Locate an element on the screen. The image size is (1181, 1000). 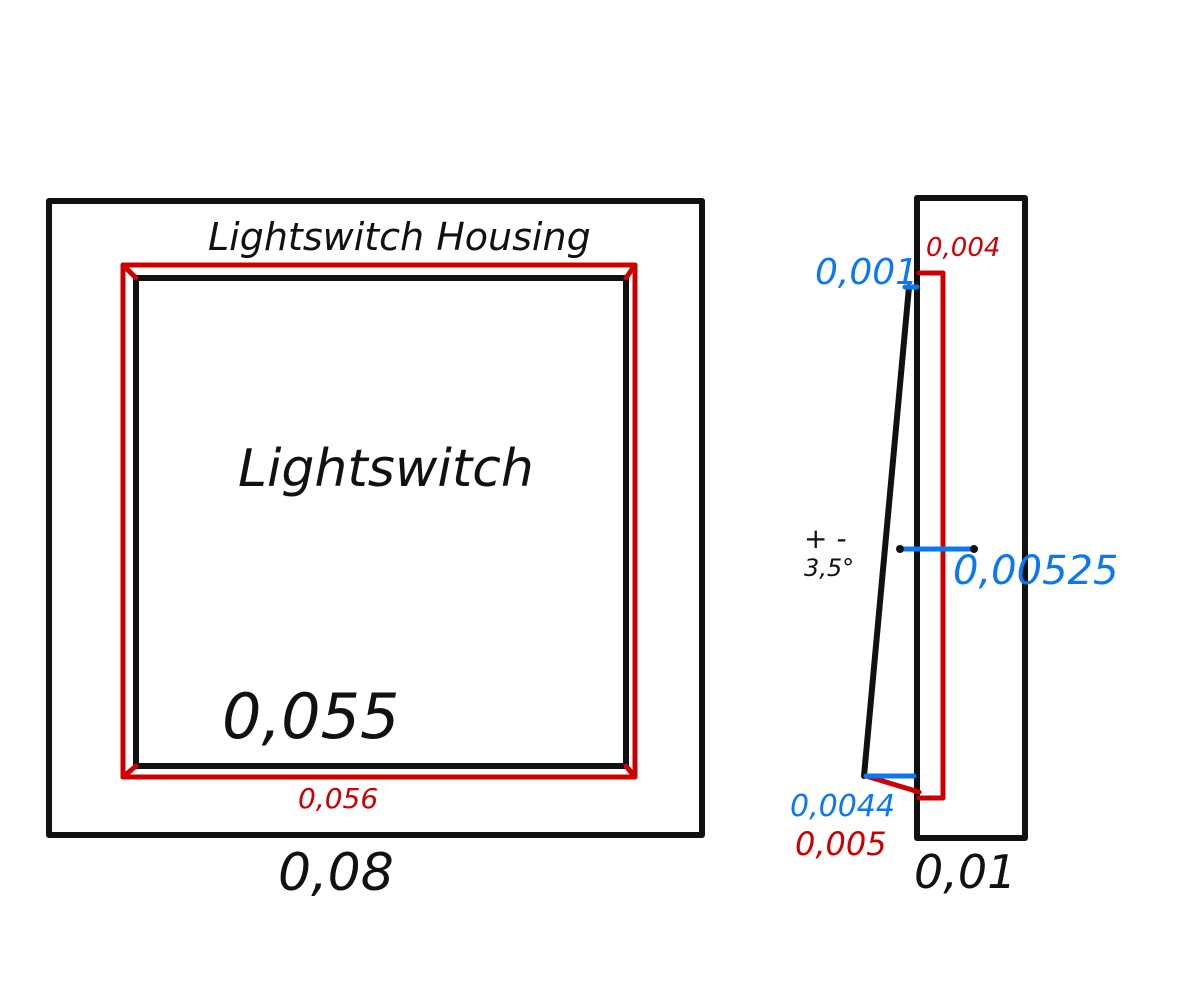
side-blue-middle-label: 0,00525 is located at coordinates (1035, 571).